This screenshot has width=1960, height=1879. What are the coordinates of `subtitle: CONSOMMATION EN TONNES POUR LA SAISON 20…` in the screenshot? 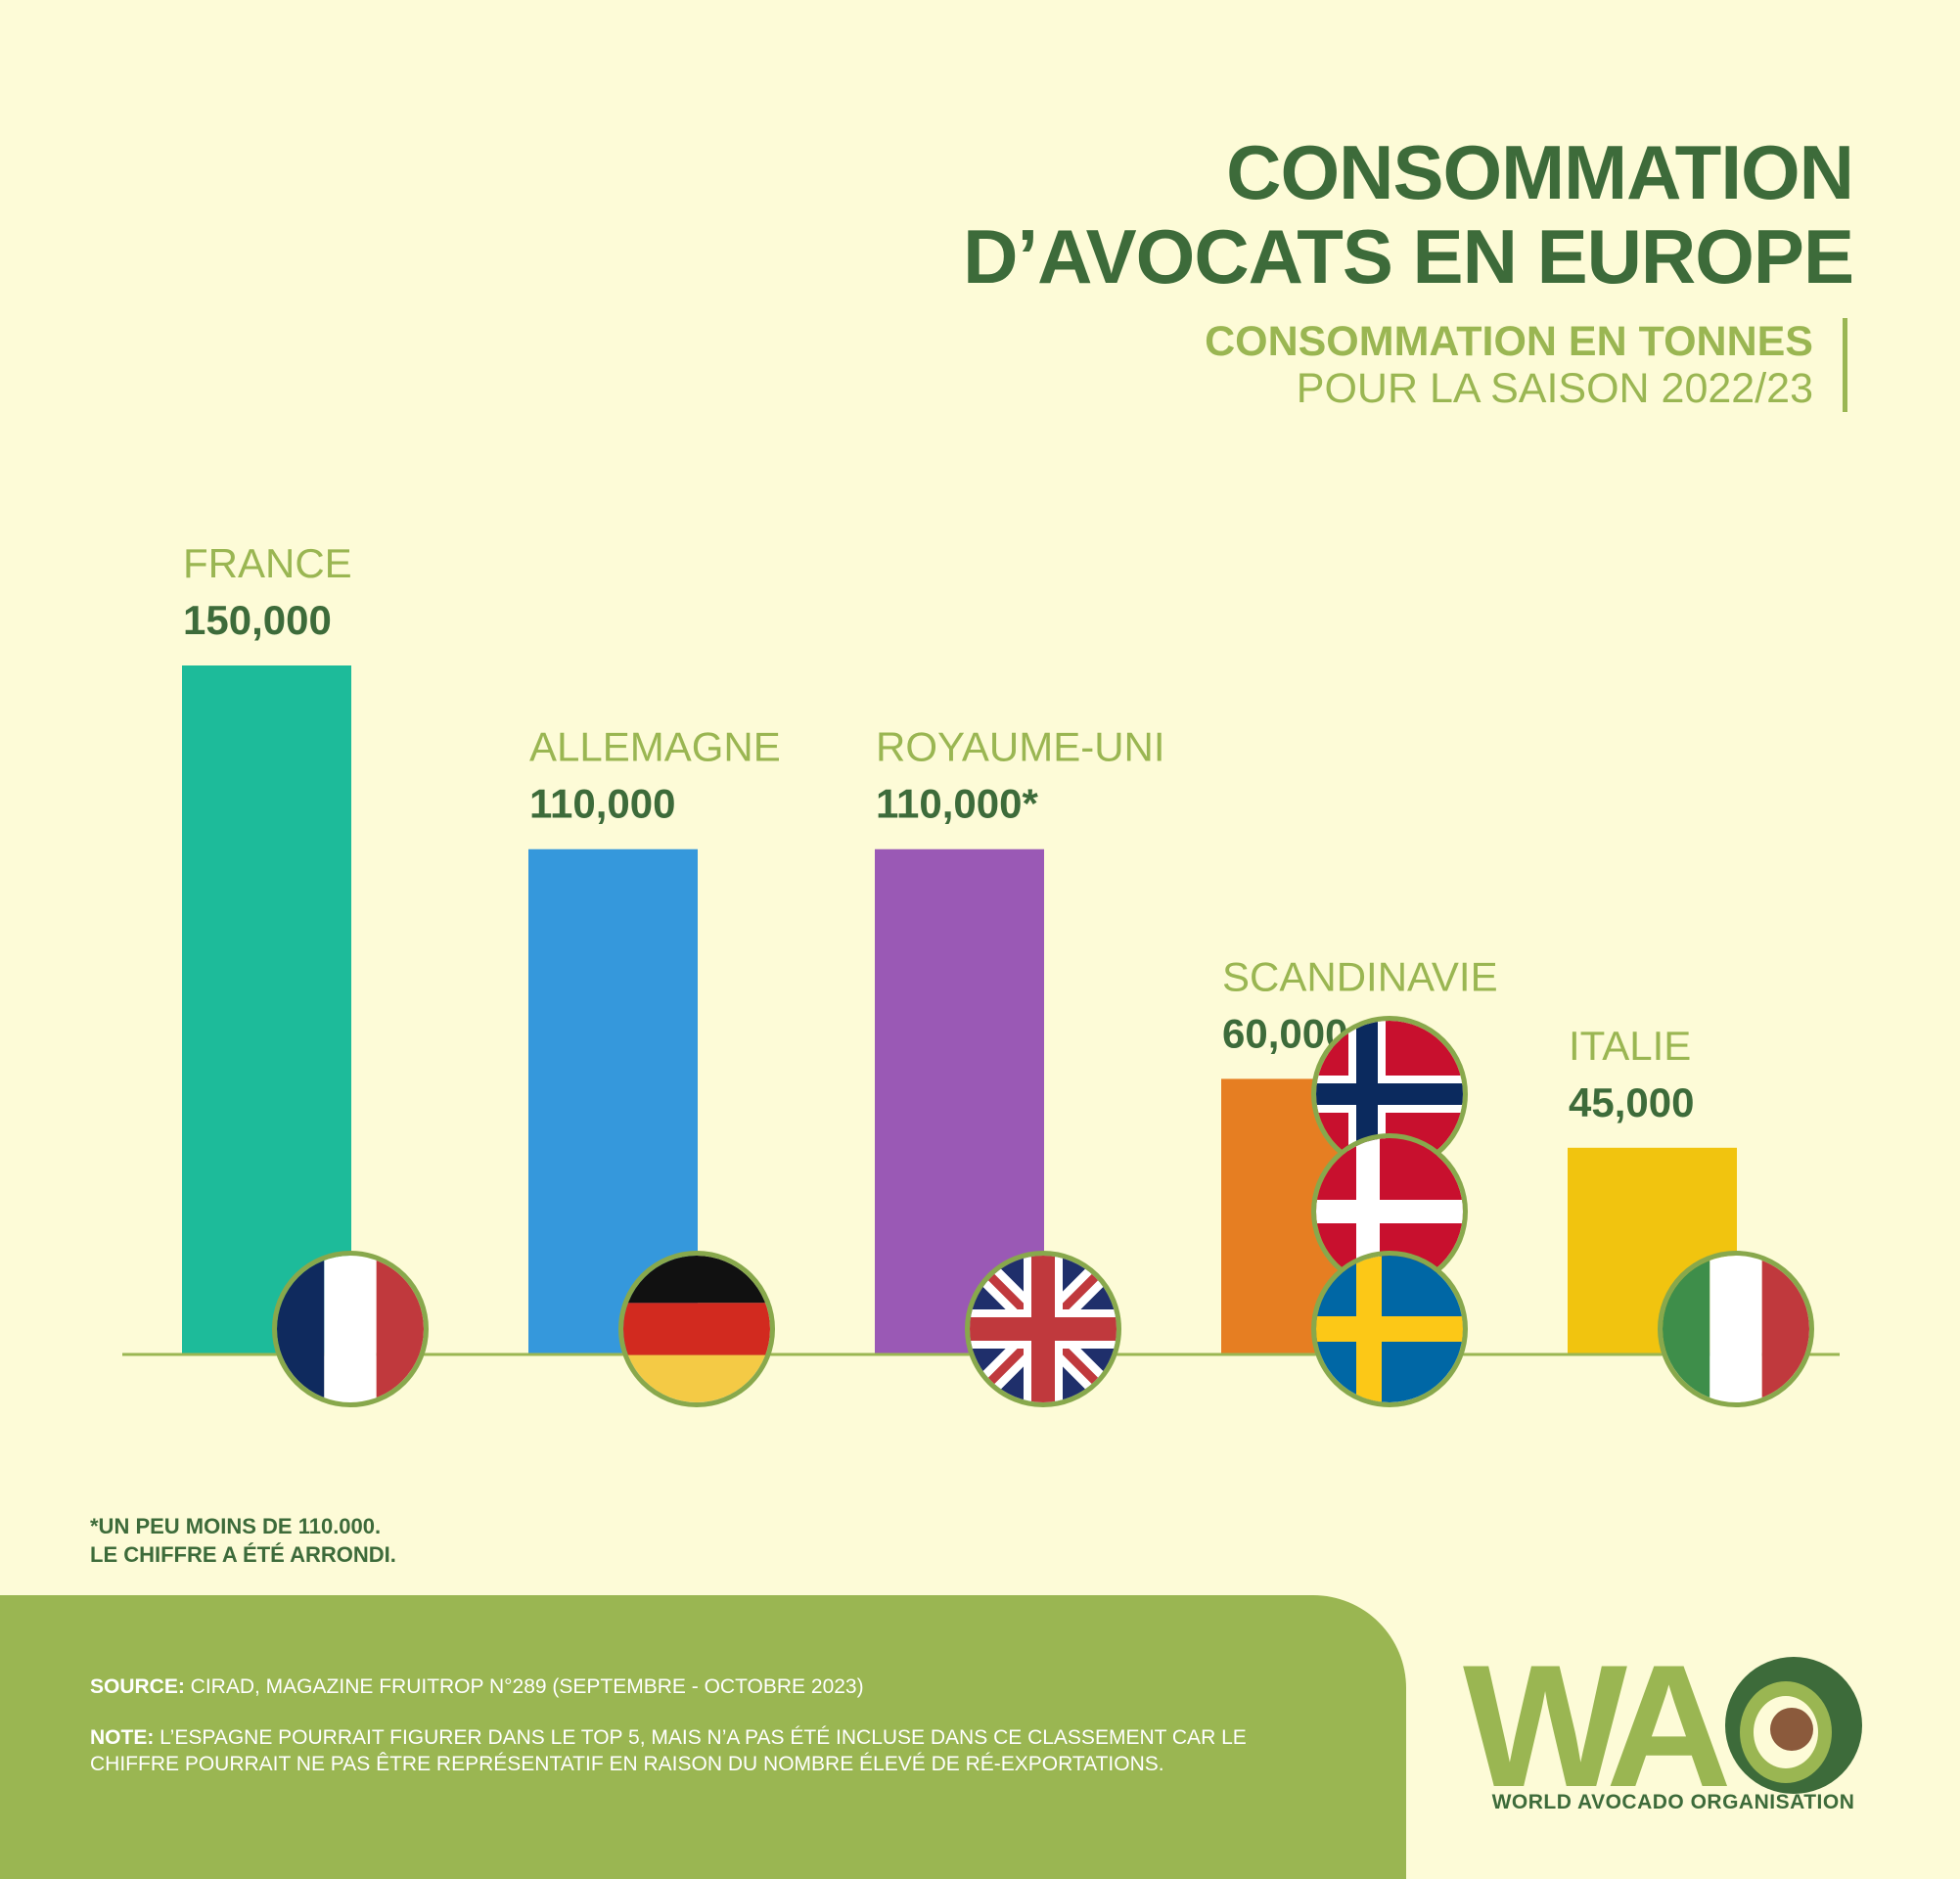 It's located at (1526, 365).